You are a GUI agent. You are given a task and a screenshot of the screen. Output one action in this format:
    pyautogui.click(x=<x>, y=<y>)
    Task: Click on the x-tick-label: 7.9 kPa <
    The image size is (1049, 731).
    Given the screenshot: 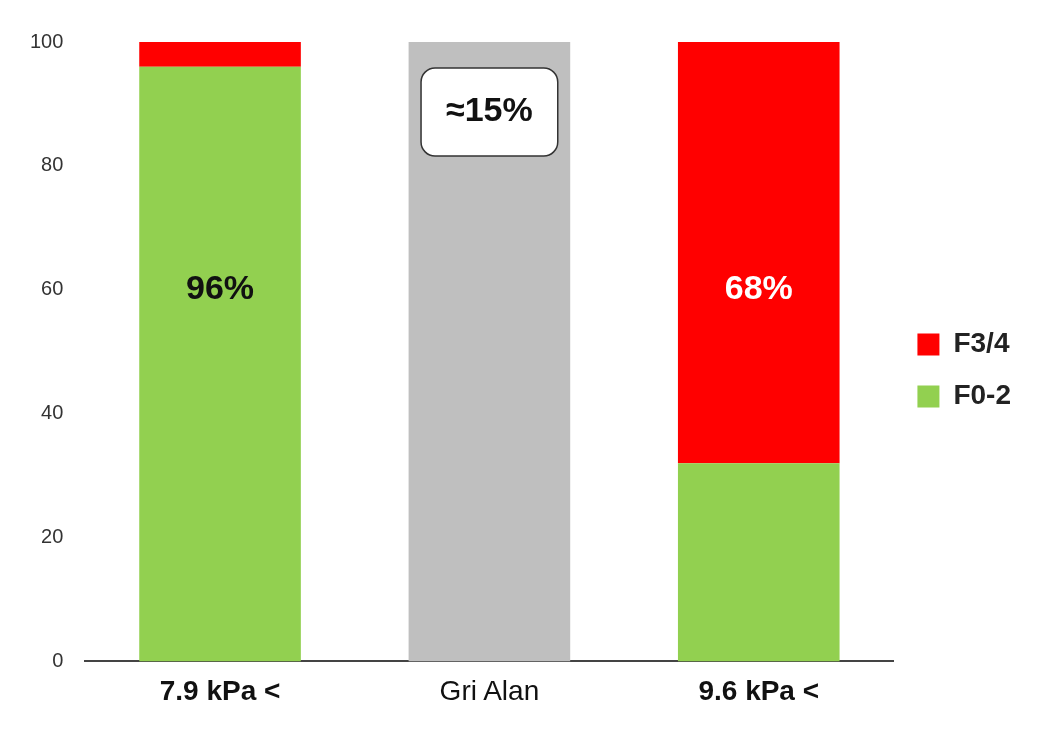 What is the action you would take?
    pyautogui.click(x=220, y=690)
    